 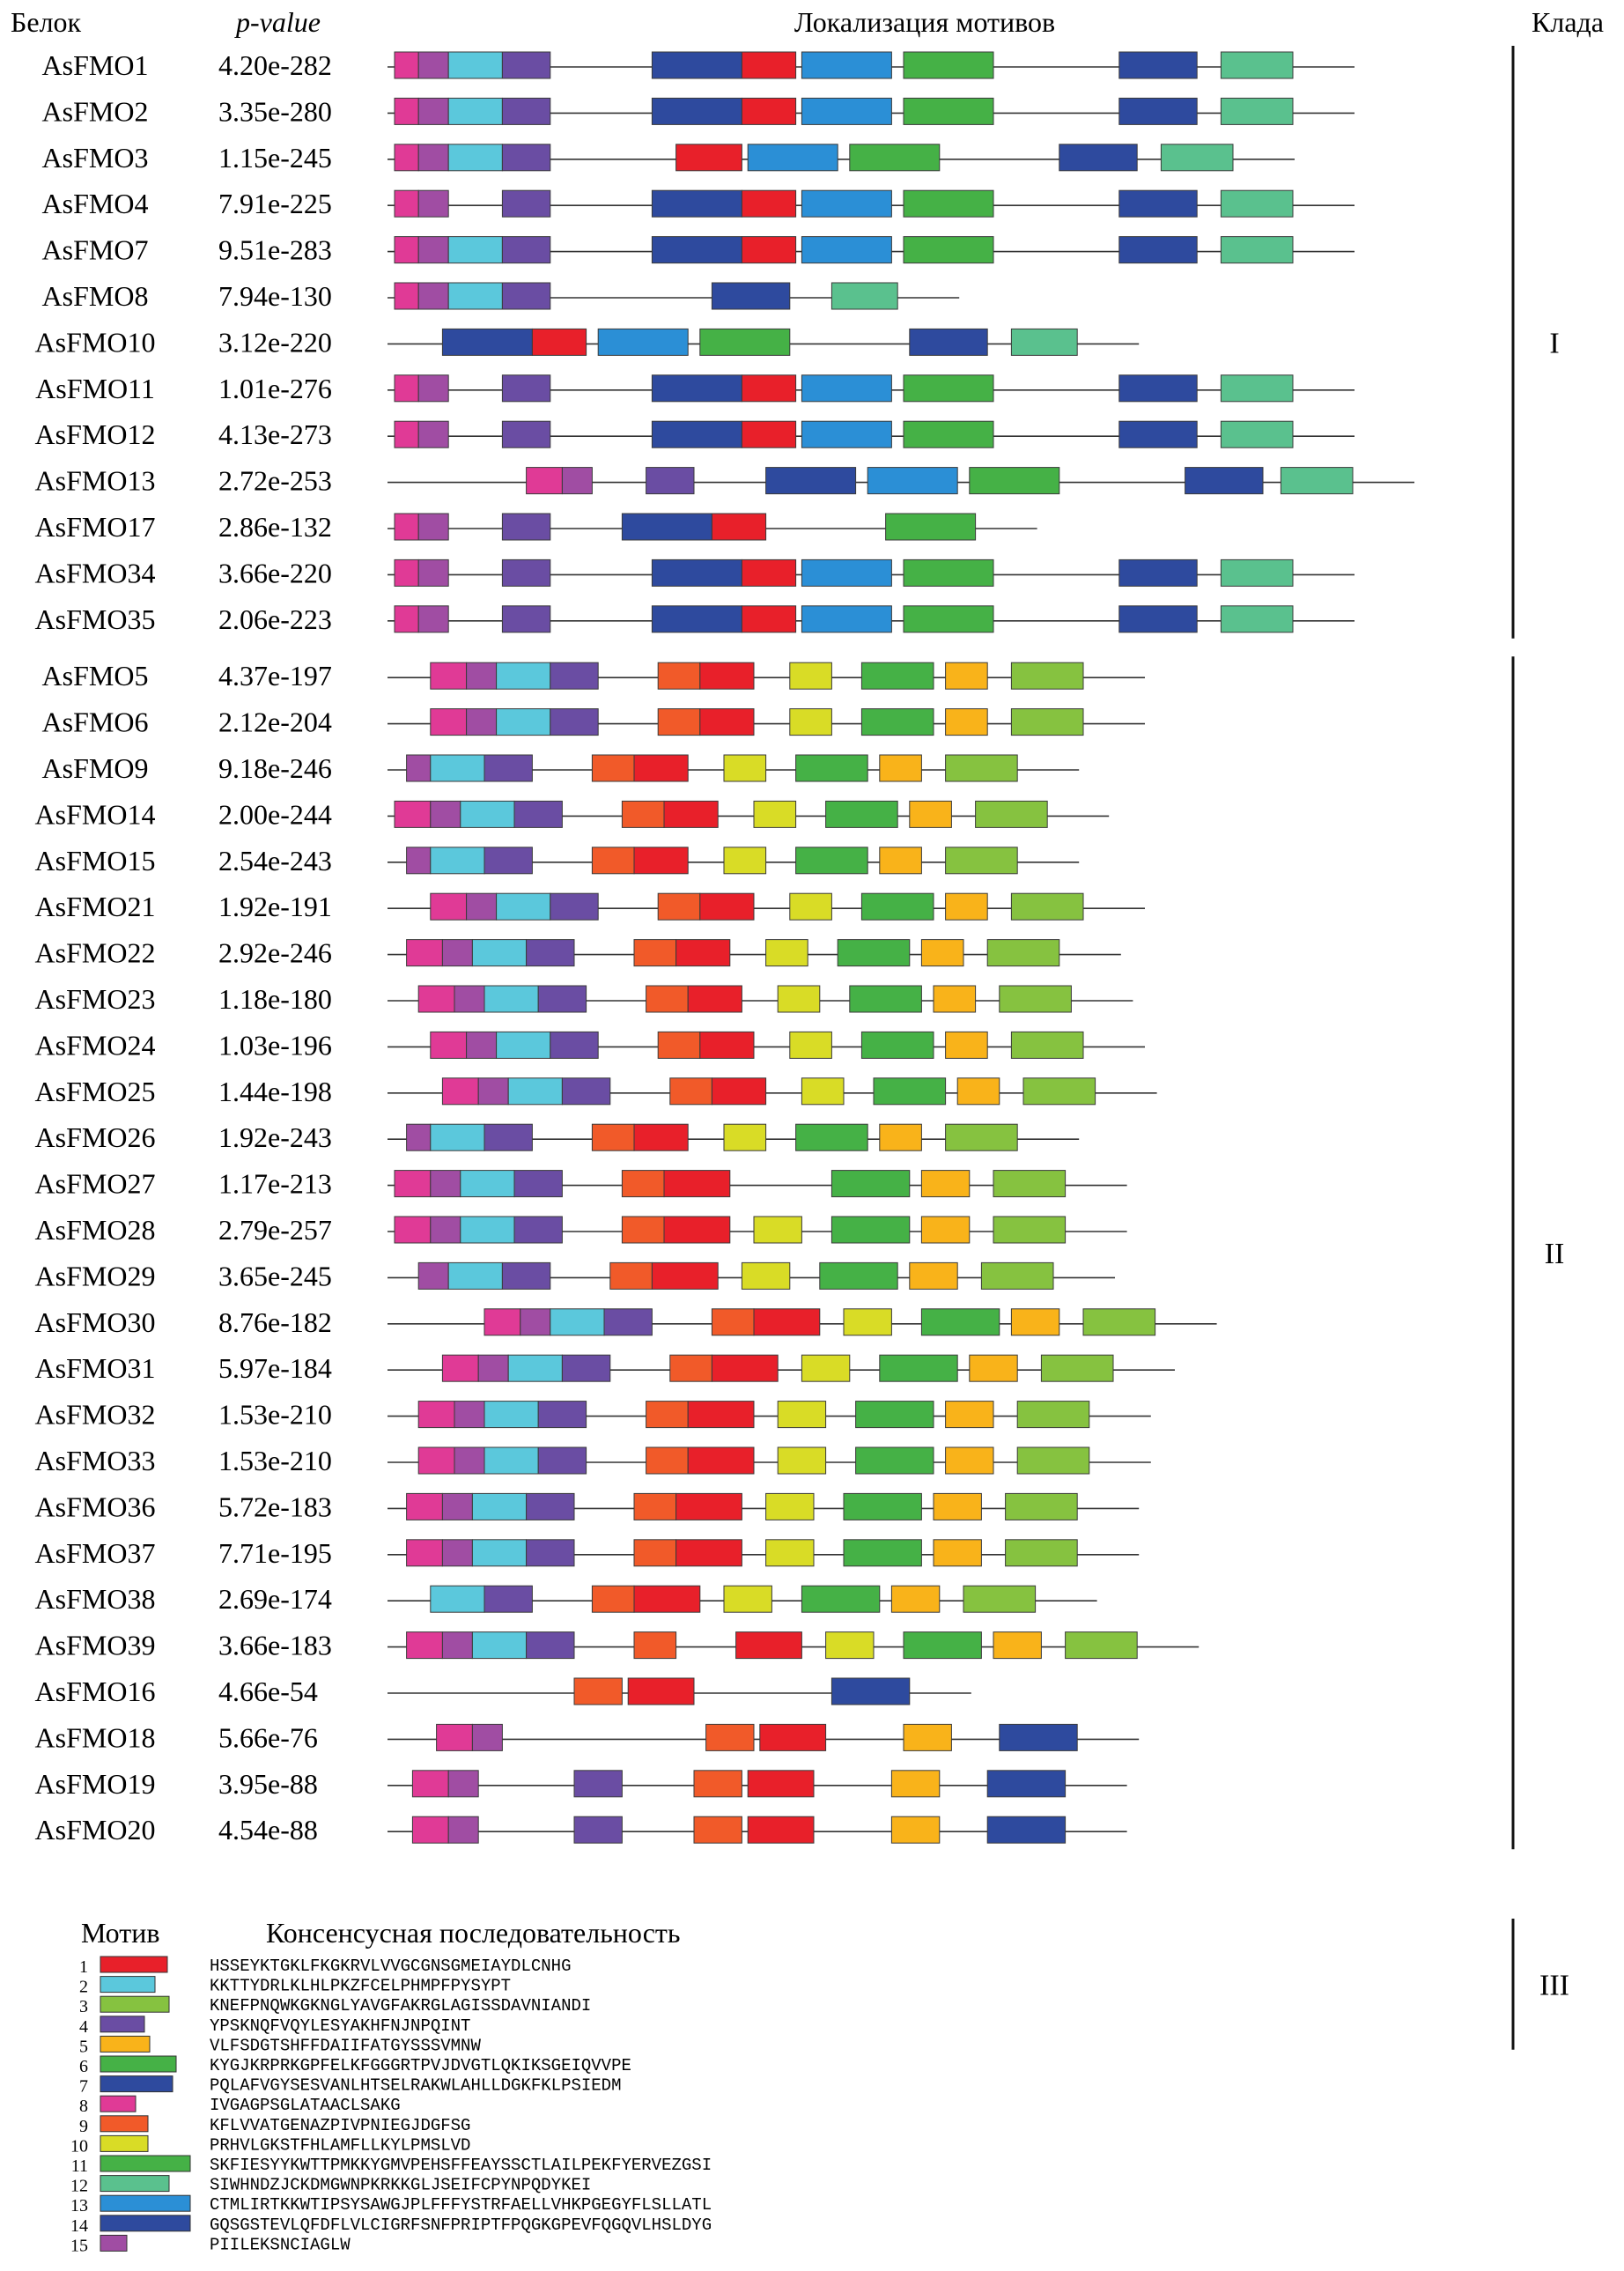 I want to click on protein-name: AsFMO25, so click(x=95, y=1091).